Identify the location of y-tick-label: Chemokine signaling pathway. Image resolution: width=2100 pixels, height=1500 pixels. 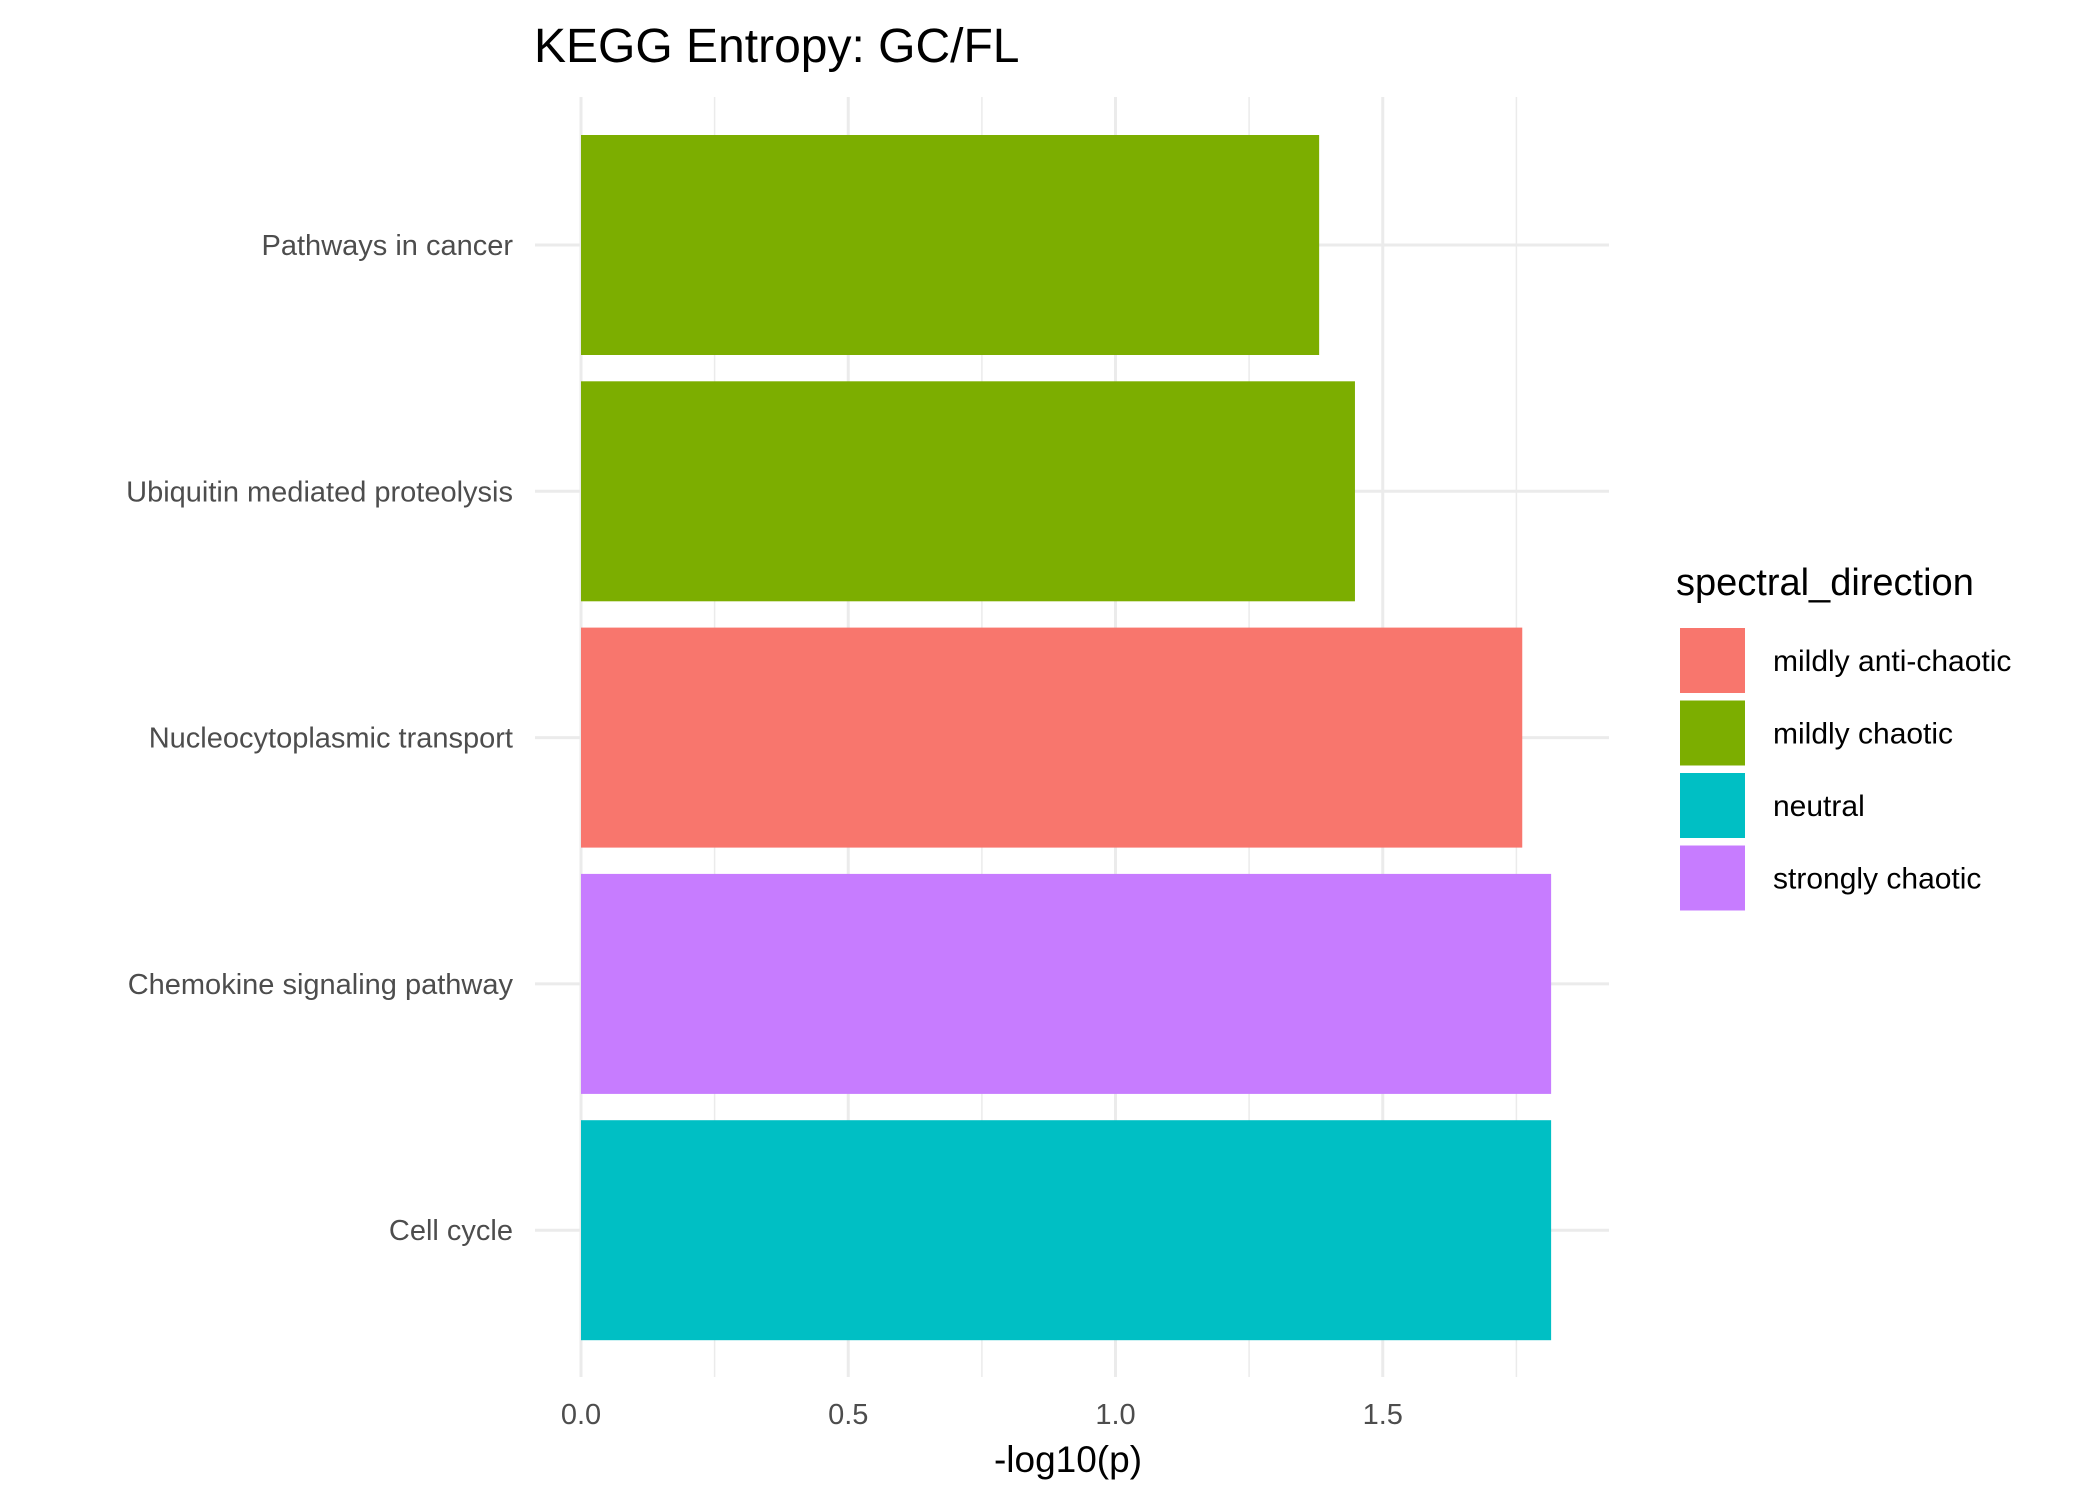
(321, 985).